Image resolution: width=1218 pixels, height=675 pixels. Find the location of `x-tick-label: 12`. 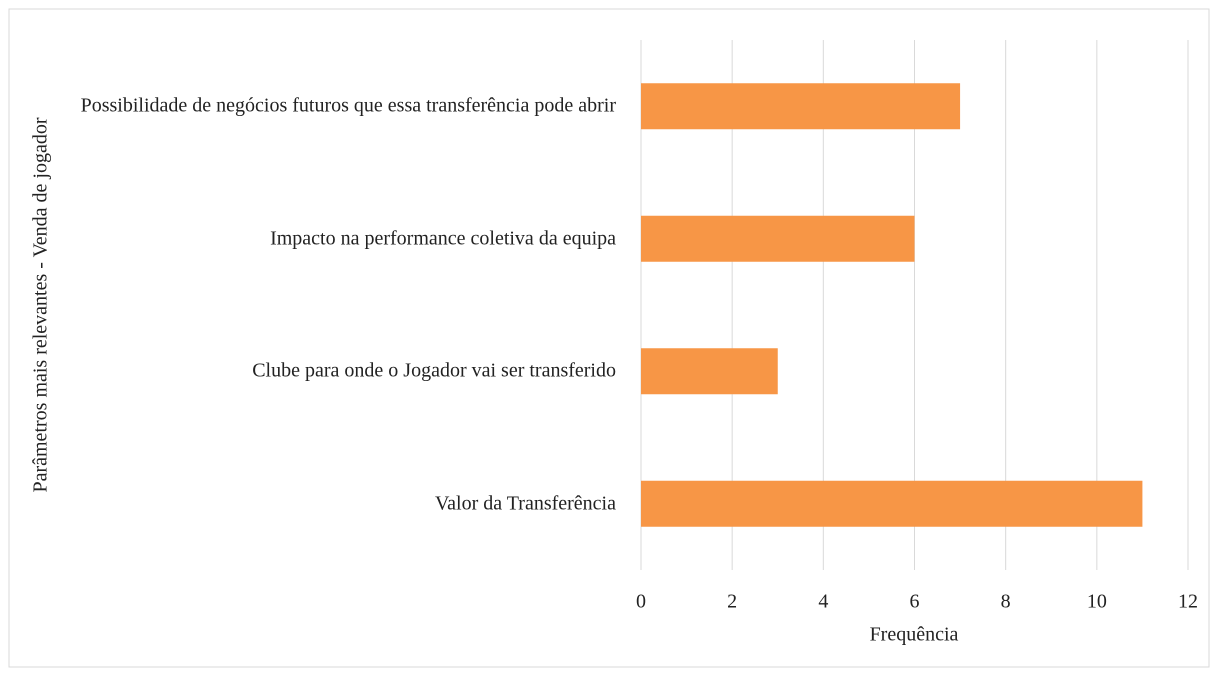

x-tick-label: 12 is located at coordinates (1188, 602).